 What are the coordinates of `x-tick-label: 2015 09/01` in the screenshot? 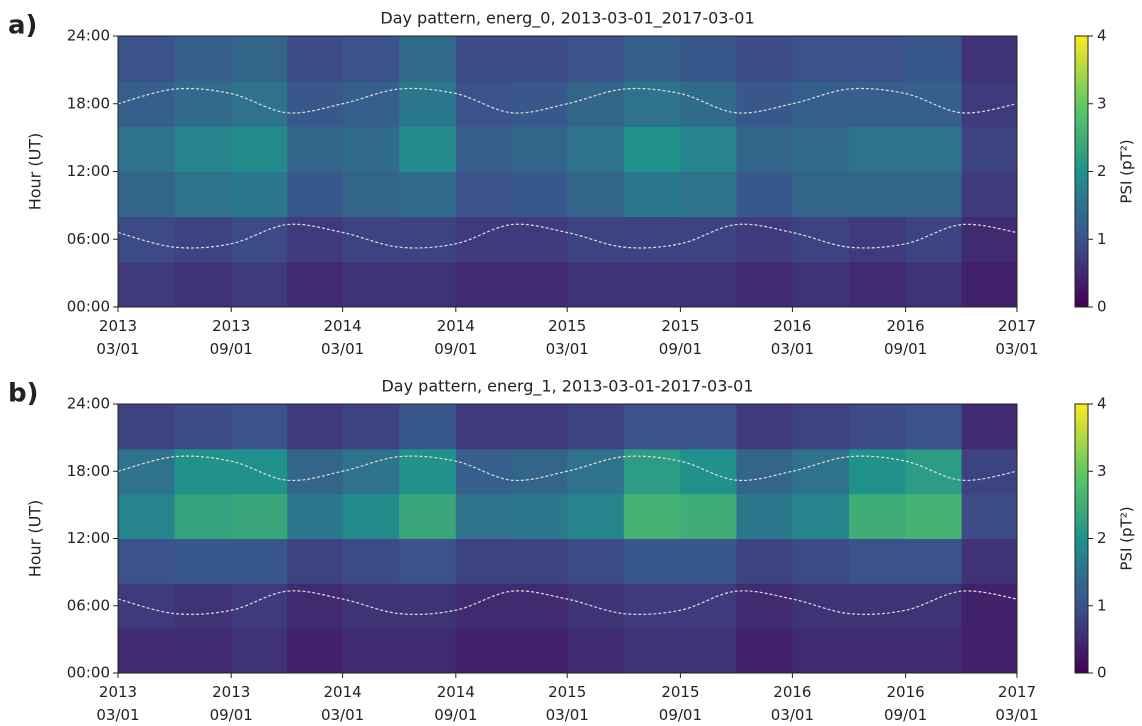 It's located at (680, 703).